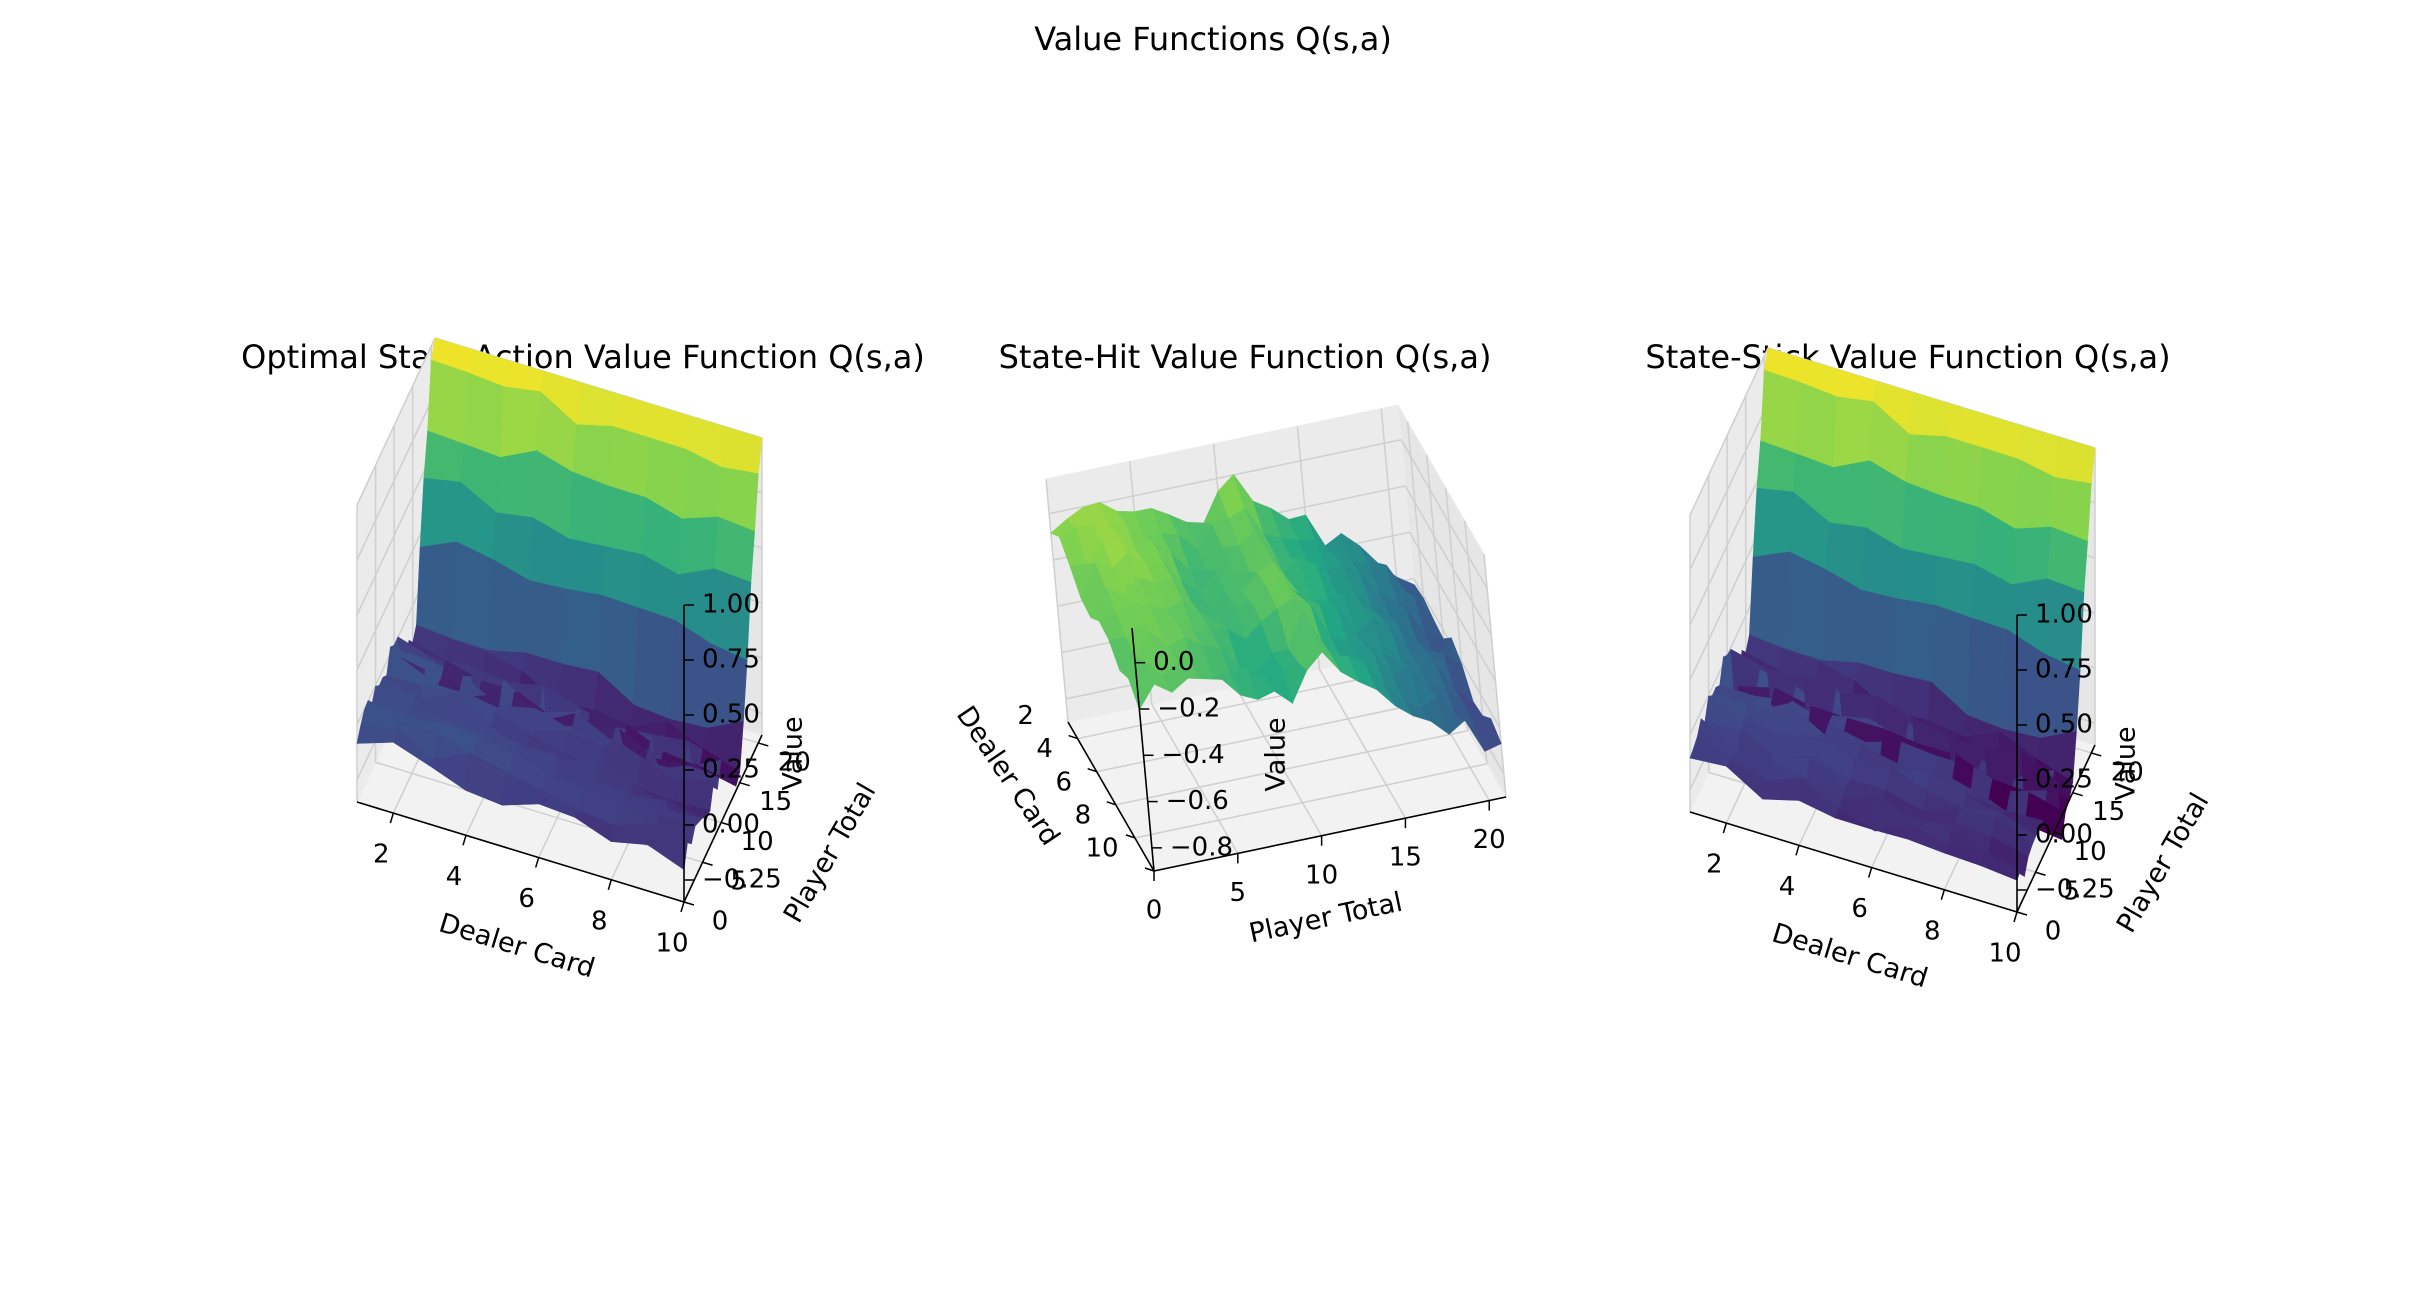 The height and width of the screenshot is (1304, 2418). I want to click on hit-x-tick-label: 8, so click(1083, 815).